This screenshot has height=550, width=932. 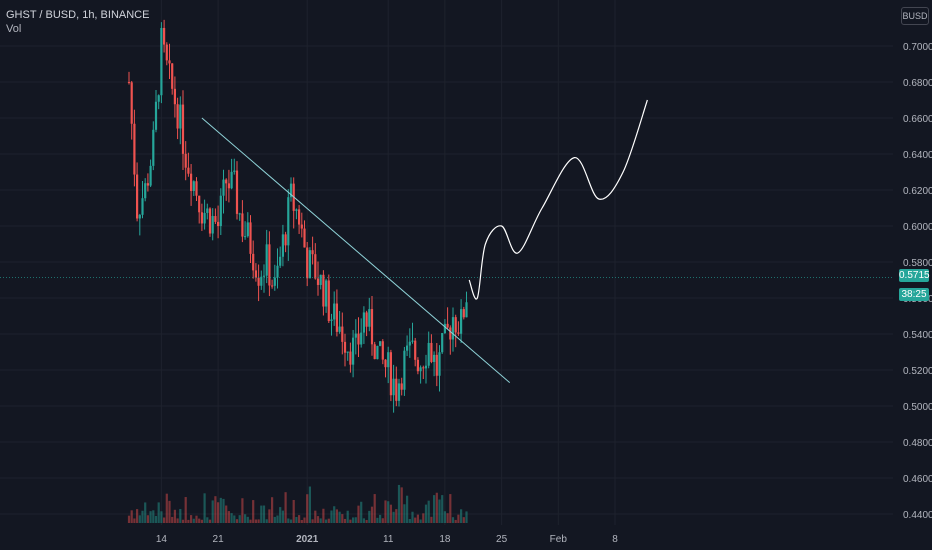 What do you see at coordinates (917, 47) in the screenshot?
I see `y-tick-label: 0.7000` at bounding box center [917, 47].